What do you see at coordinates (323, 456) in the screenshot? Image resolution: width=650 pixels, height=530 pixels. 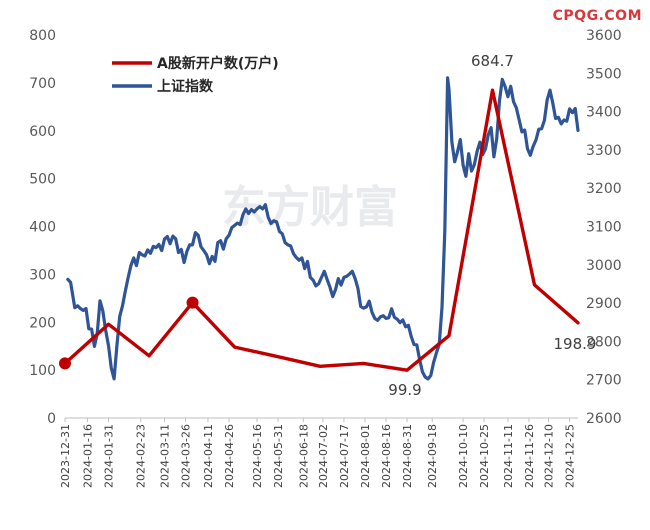 I see `x-tick-label: 2024-07-02` at bounding box center [323, 456].